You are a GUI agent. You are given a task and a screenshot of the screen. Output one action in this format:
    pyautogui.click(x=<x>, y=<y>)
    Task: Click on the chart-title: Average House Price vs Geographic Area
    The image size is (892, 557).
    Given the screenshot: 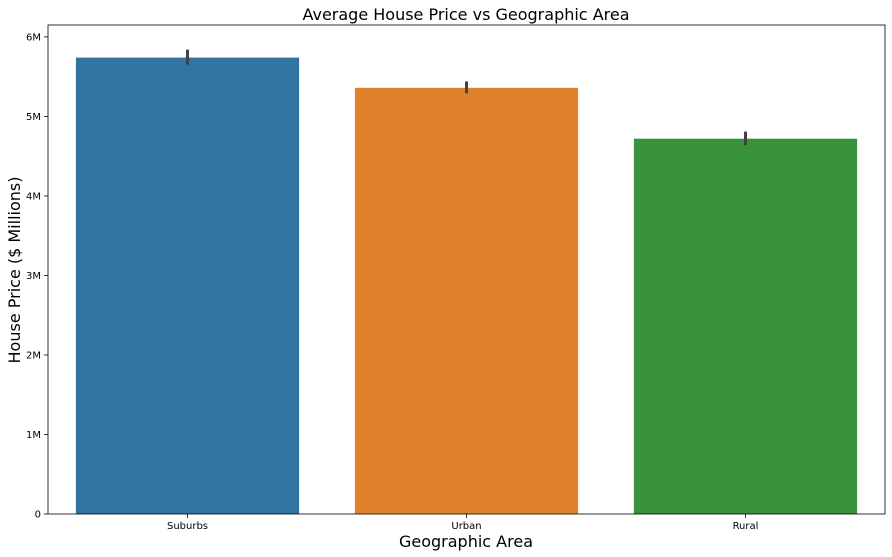 What is the action you would take?
    pyautogui.click(x=465, y=14)
    